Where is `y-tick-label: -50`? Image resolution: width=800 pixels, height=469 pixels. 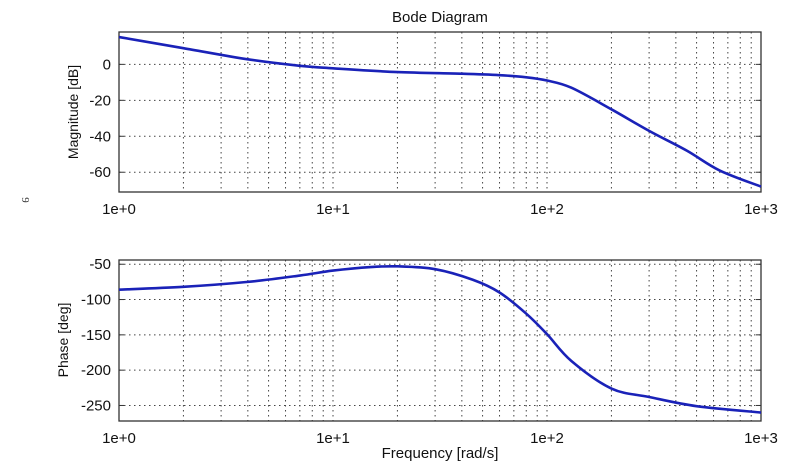
y-tick-label: -50 is located at coordinates (100, 264).